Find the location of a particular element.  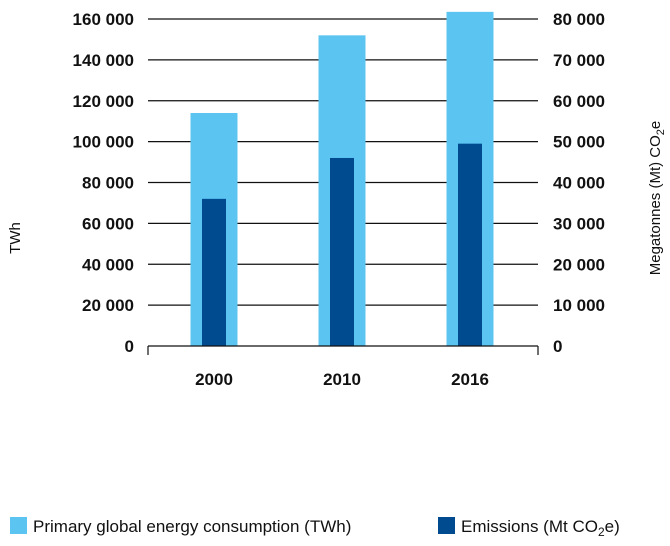

legend-label-emissions: Emissions (Mt CO2e) is located at coordinates (540, 528).